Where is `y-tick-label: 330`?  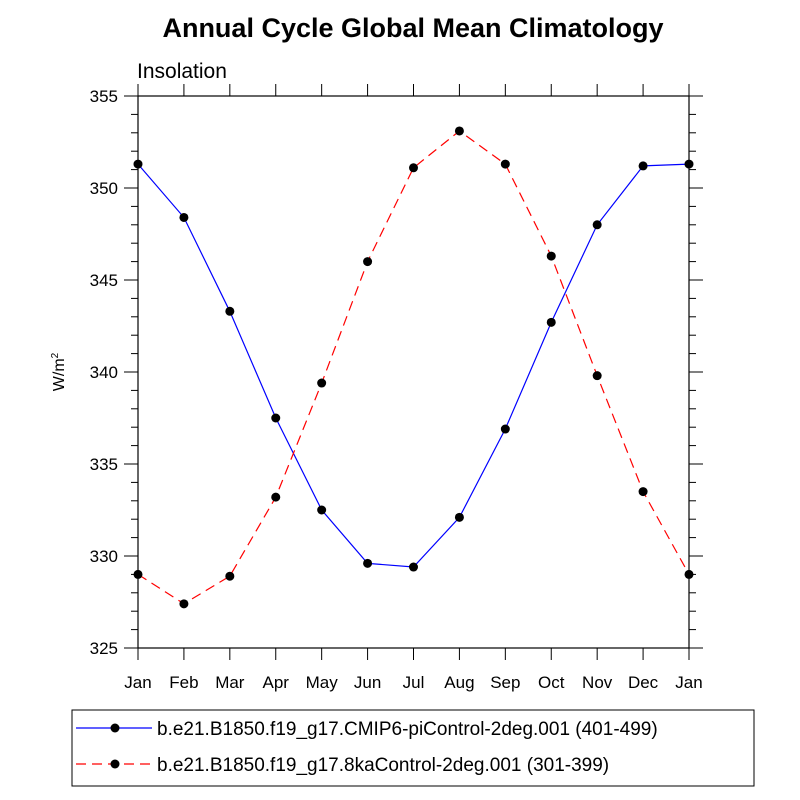
y-tick-label: 330 is located at coordinates (104, 556).